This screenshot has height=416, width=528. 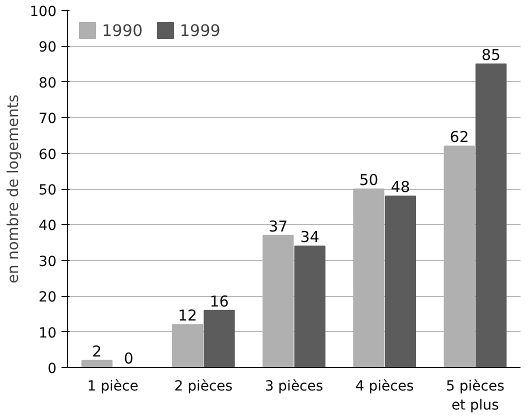 What do you see at coordinates (129, 359) in the screenshot?
I see `data-label: 0` at bounding box center [129, 359].